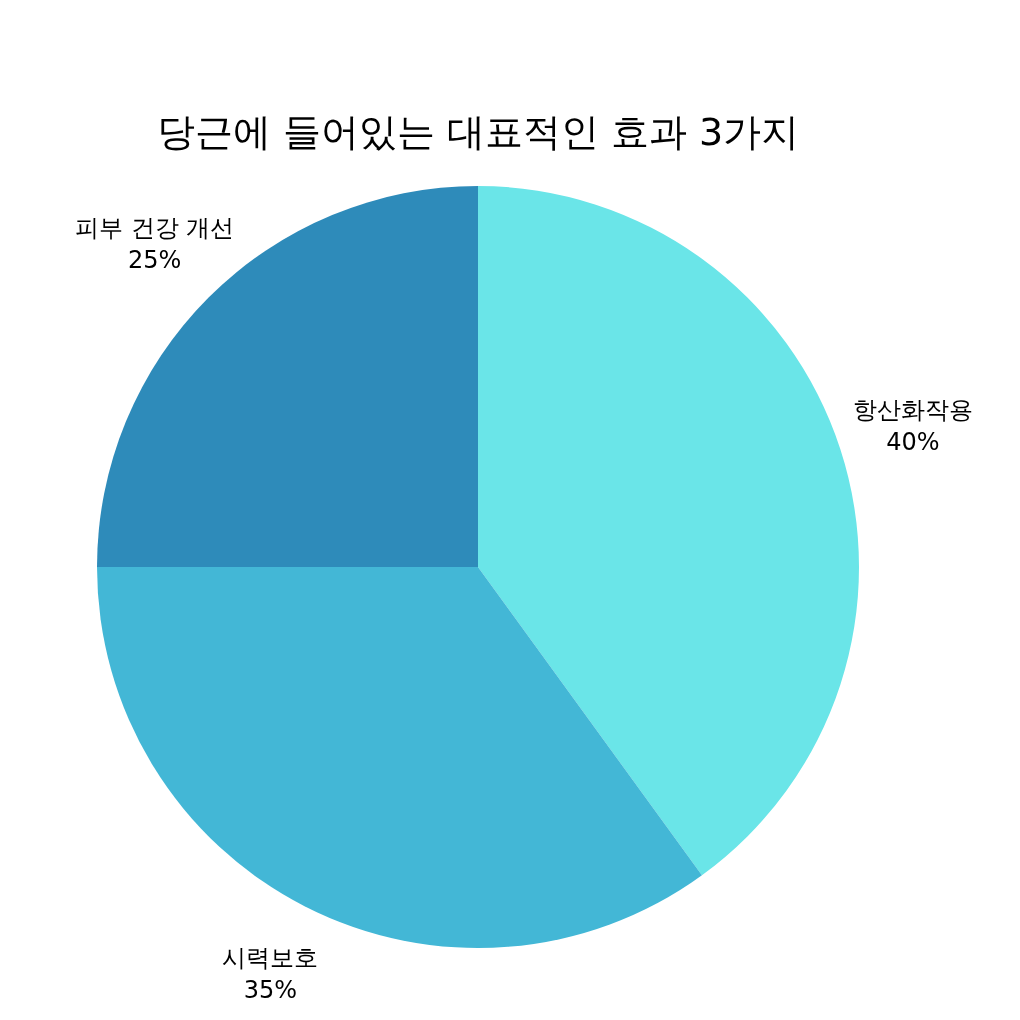  What do you see at coordinates (912, 409) in the screenshot?
I see `slice-label: 항산화작용` at bounding box center [912, 409].